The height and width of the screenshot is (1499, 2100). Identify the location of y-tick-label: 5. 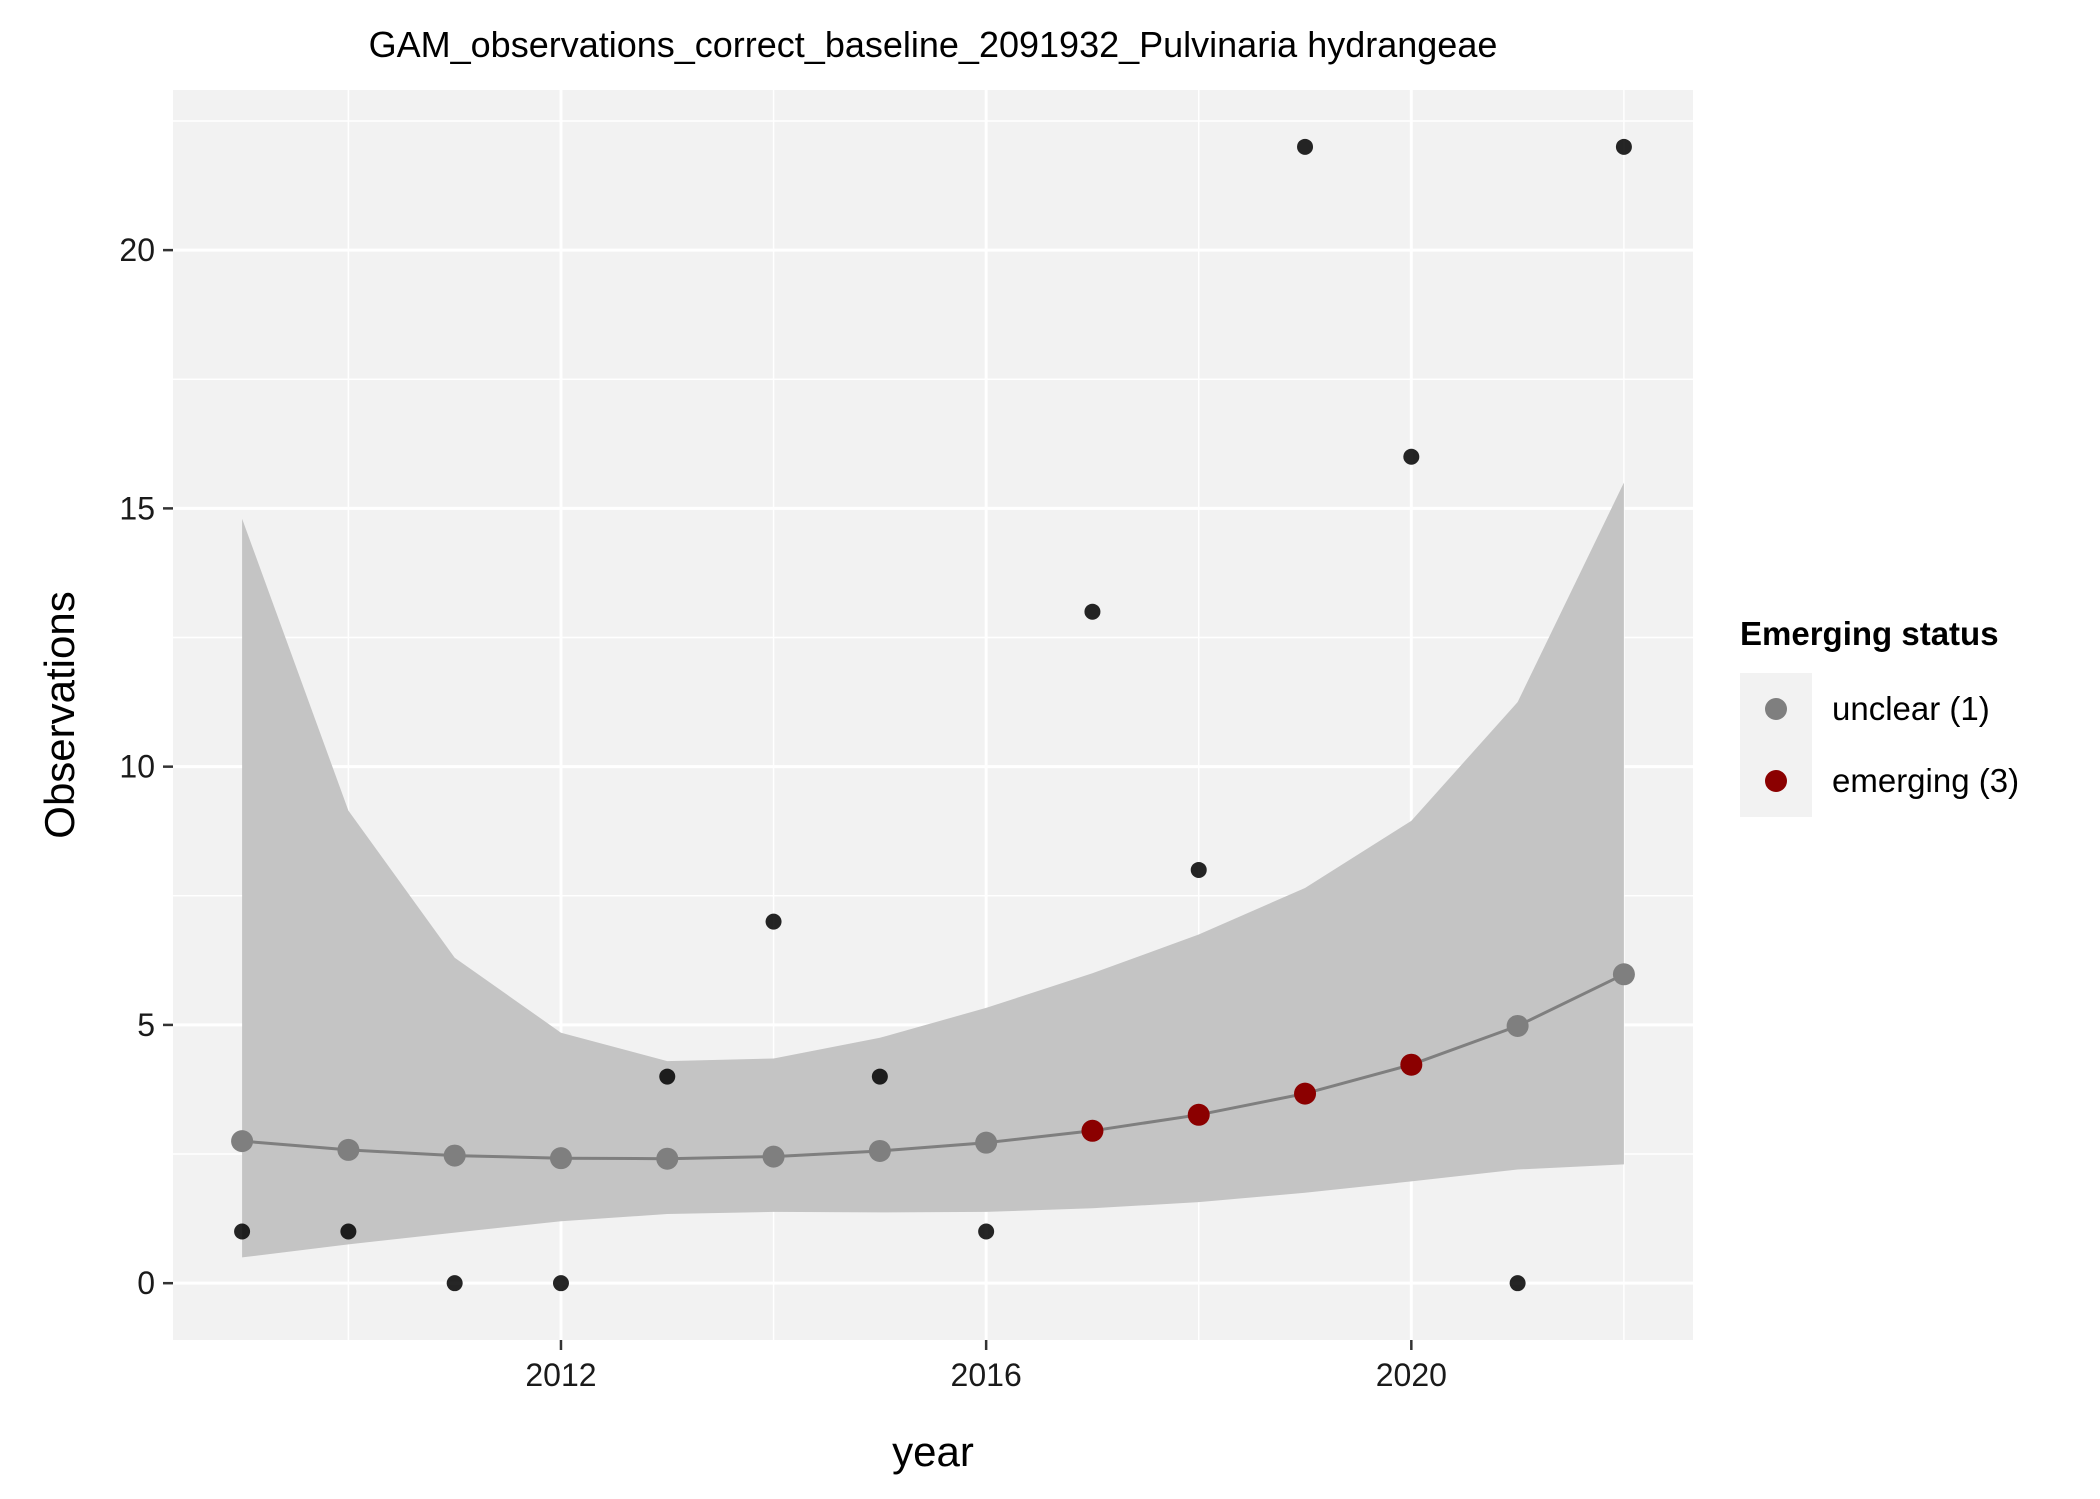
(146, 1025).